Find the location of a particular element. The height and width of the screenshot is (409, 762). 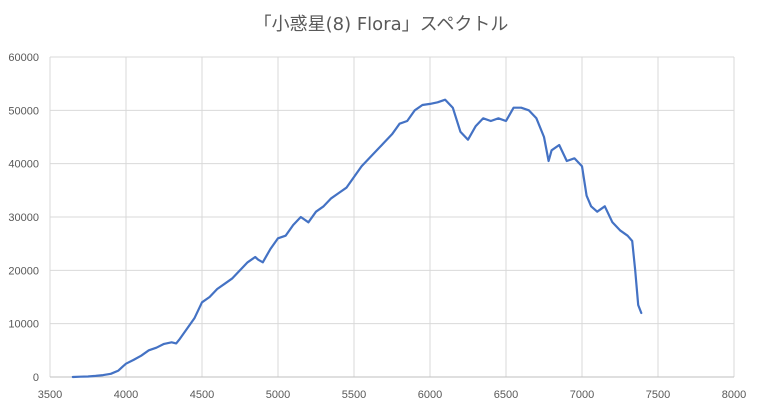

y-tick-label: 60000 is located at coordinates (23, 58).